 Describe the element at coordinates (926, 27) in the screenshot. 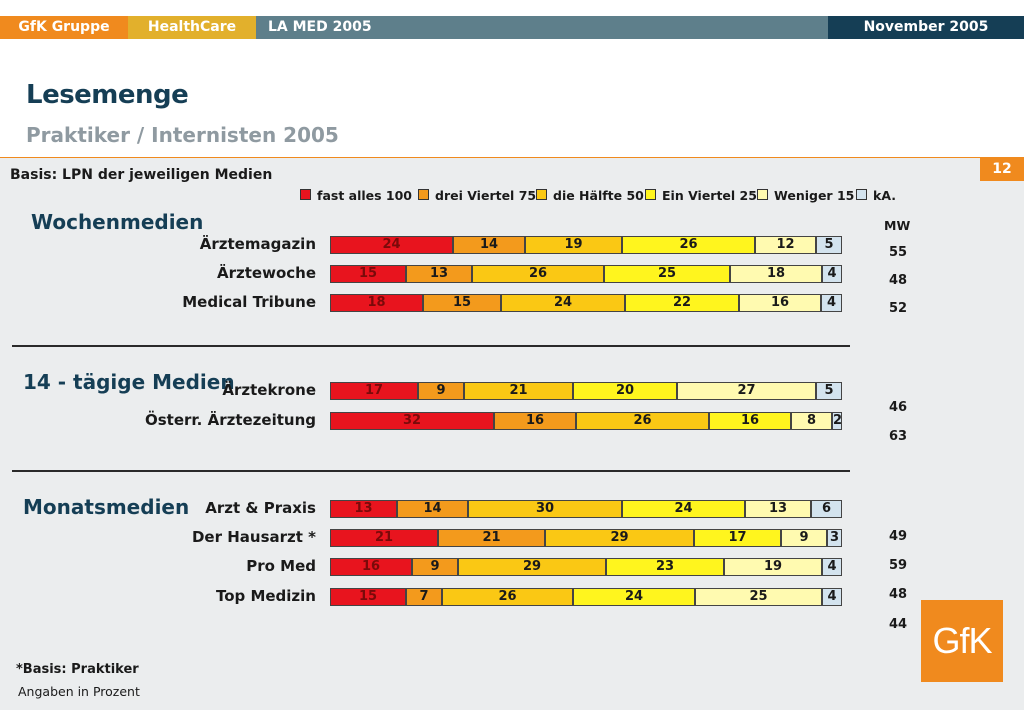

I see `date-tab: November 2005` at that location.